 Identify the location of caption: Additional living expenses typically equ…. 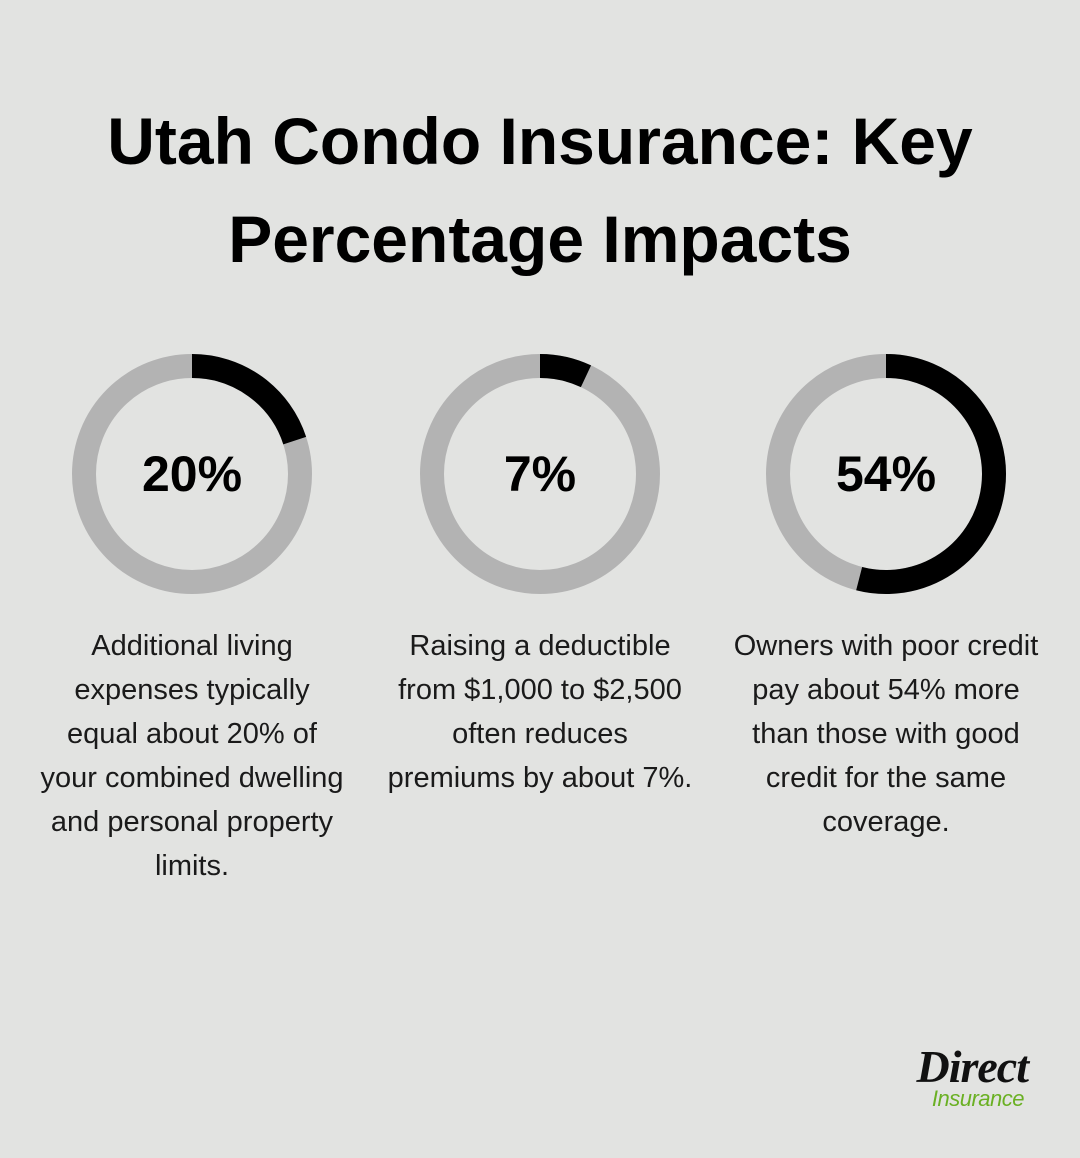
(192, 756).